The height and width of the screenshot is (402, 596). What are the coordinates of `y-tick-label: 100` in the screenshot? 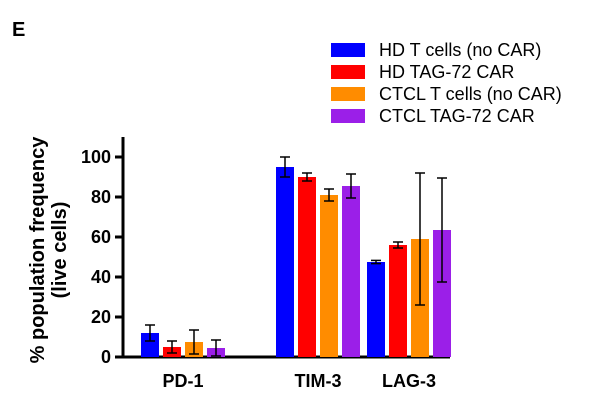 It's located at (96, 157).